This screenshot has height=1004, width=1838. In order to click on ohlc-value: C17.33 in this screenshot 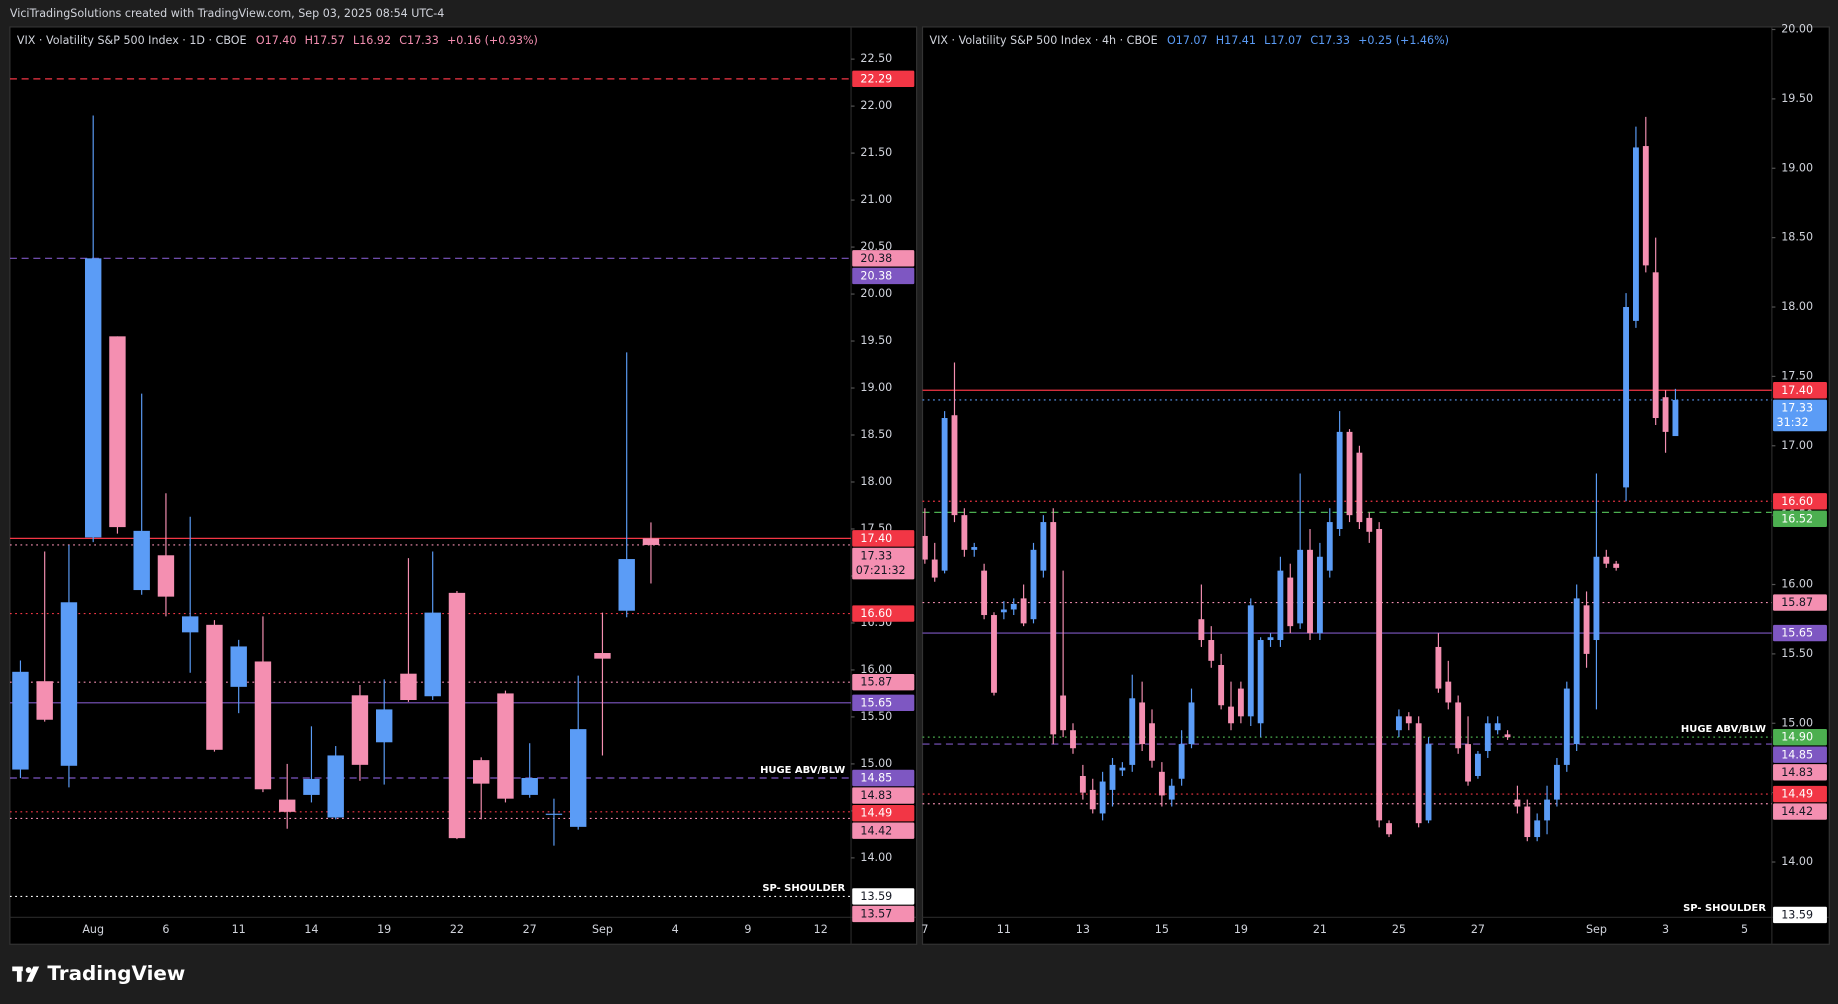, I will do `click(419, 40)`.